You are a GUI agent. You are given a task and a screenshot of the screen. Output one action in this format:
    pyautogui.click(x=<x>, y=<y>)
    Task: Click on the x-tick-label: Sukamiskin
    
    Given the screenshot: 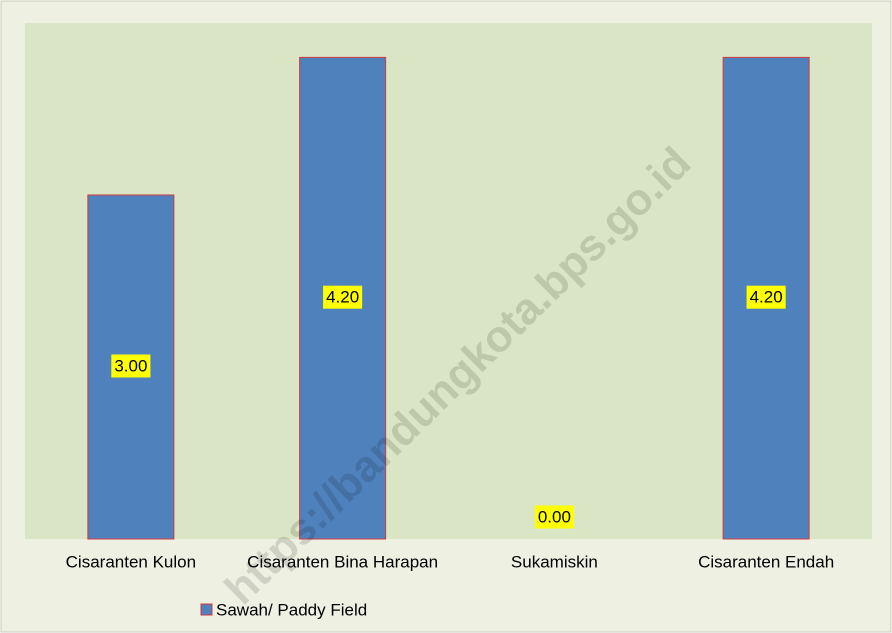 What is the action you would take?
    pyautogui.click(x=554, y=561)
    